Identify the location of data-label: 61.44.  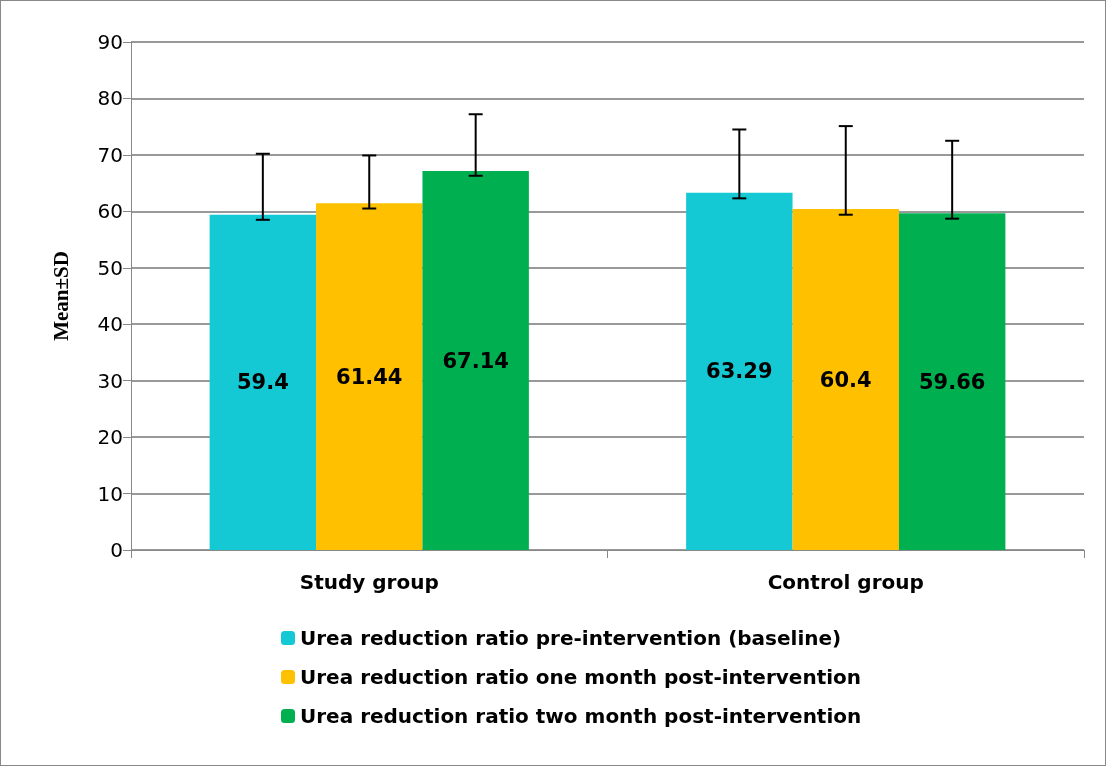
(369, 376).